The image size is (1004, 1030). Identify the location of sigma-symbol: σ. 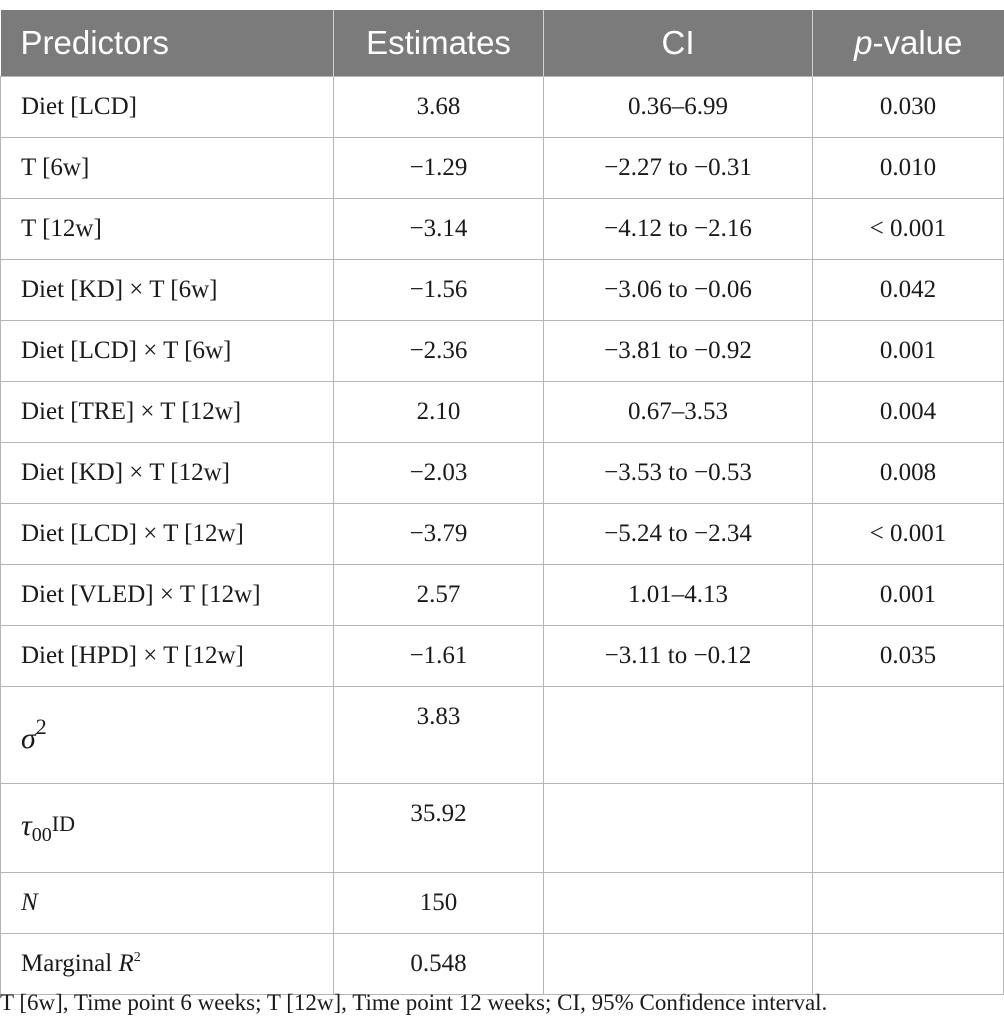
(28, 738).